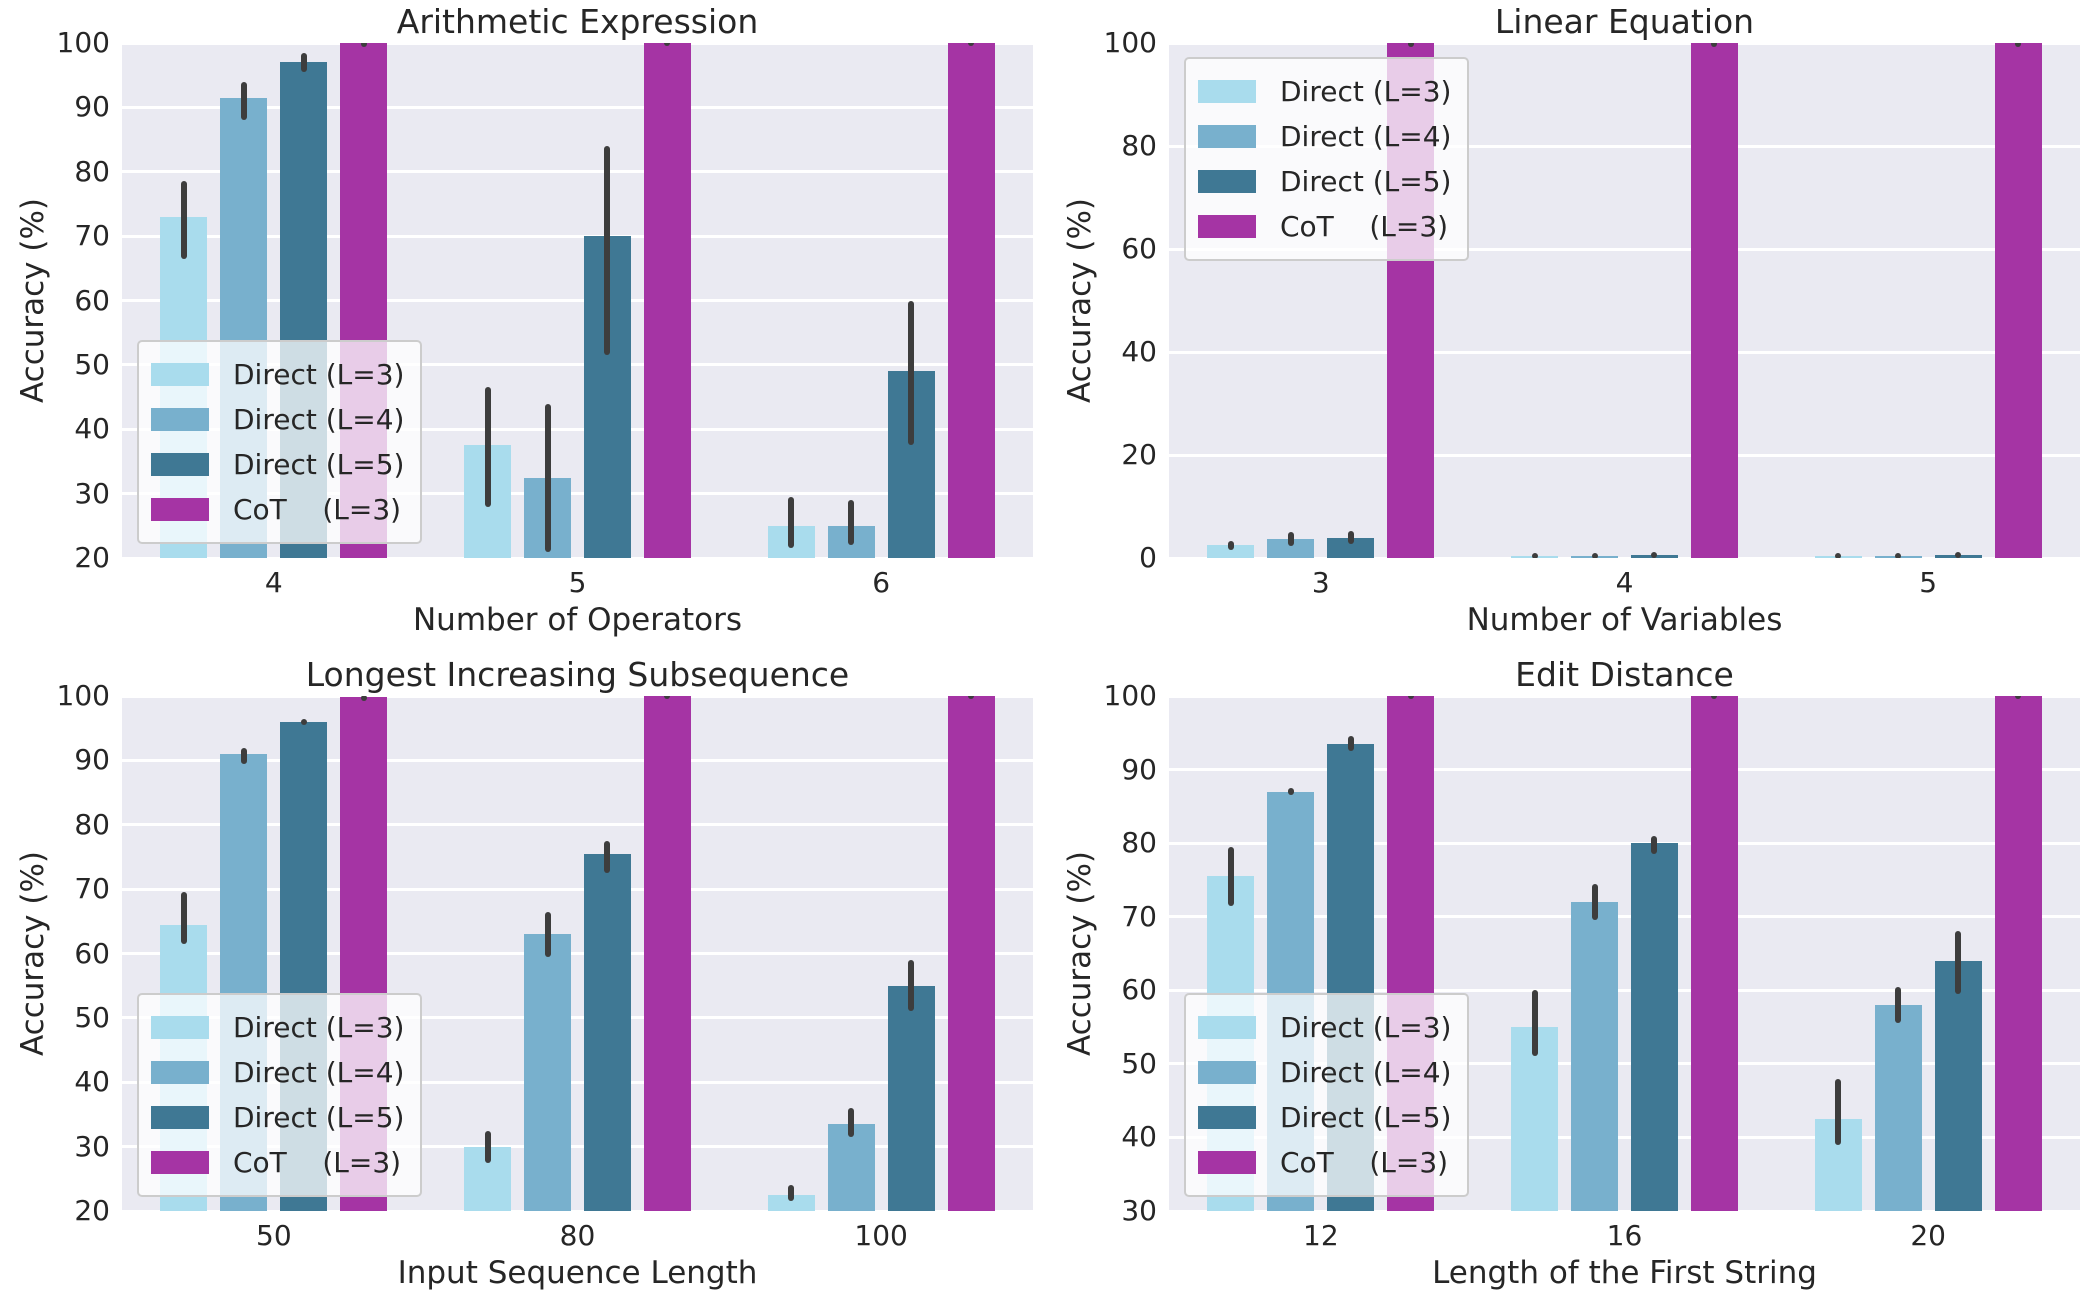 The image size is (2094, 1306). I want to click on x-axis-label: Number of Variables, so click(1624, 620).